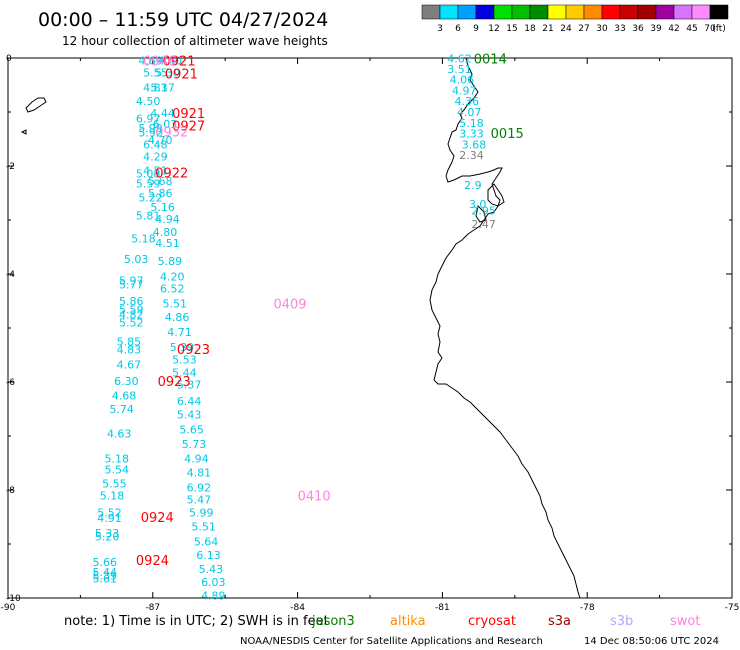 This screenshot has width=740, height=650. Describe the element at coordinates (148, 101) in the screenshot. I see `wave-height-value: 4.50` at that location.